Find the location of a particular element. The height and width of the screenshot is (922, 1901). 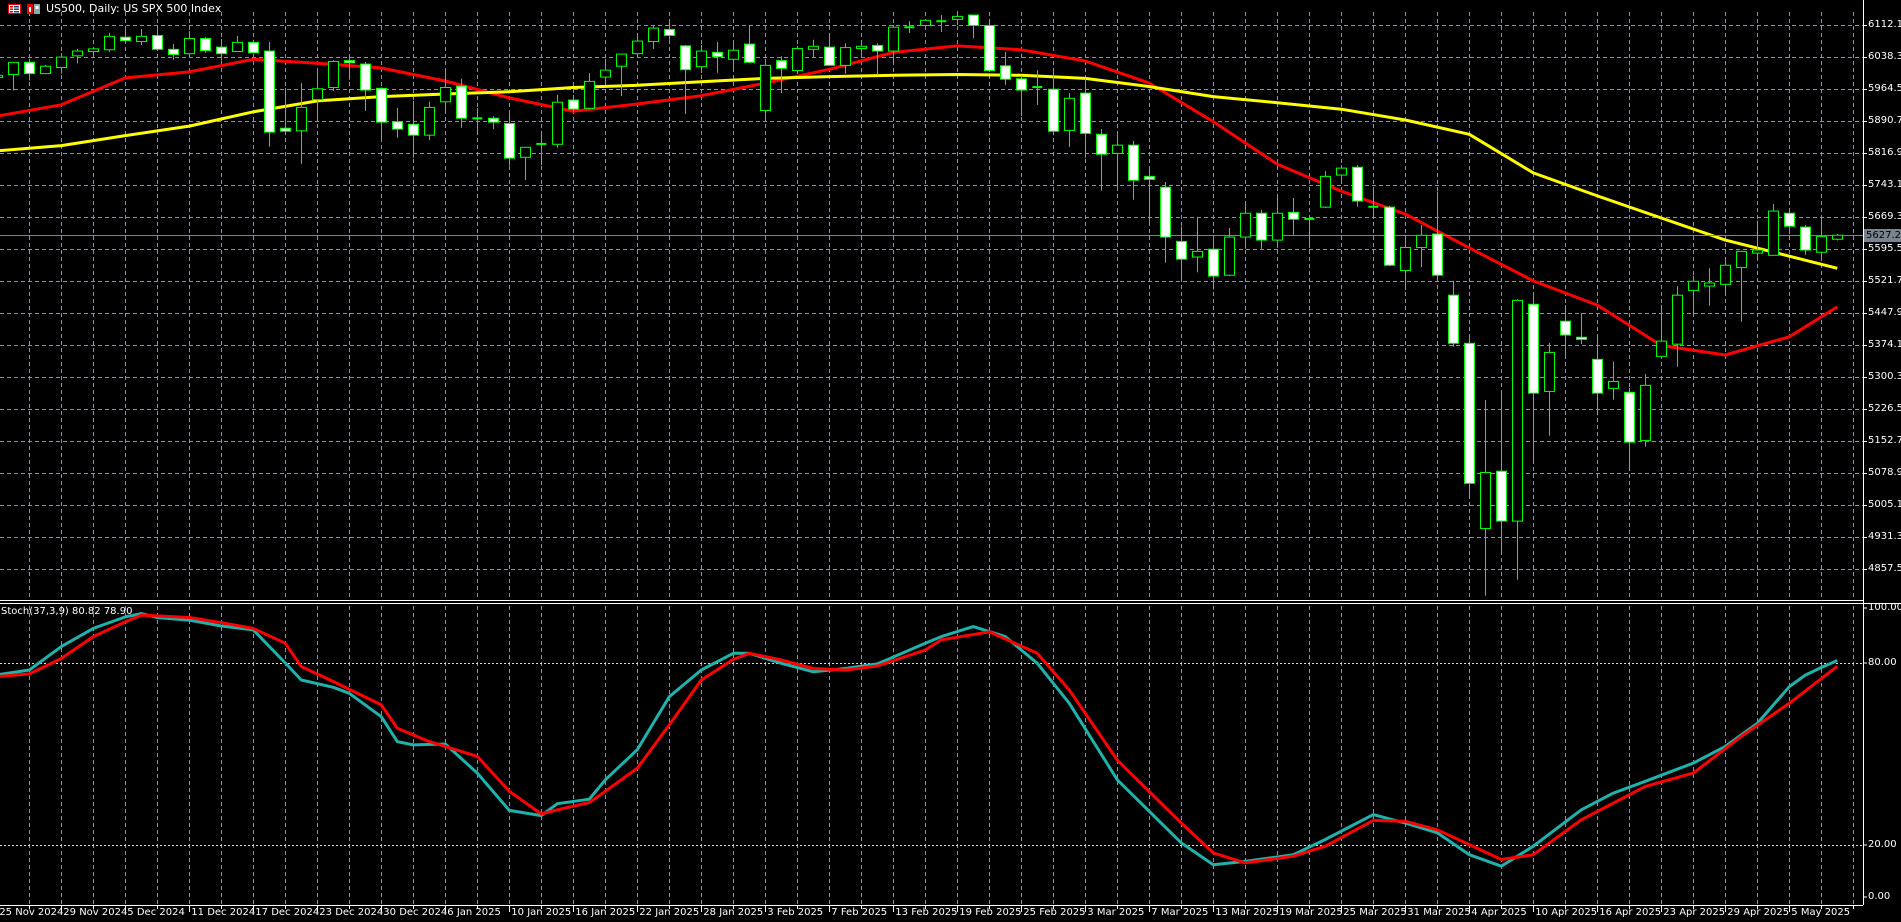

time-axis-label: 30 Dec 2024 is located at coordinates (415, 912).